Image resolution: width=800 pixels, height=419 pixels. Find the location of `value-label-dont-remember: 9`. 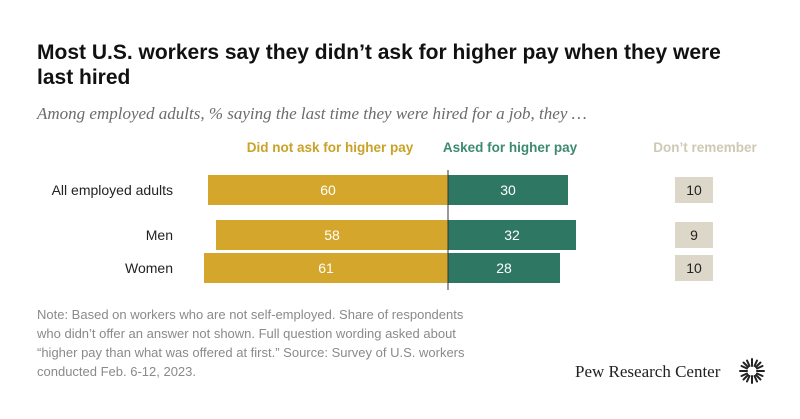

value-label-dont-remember: 9 is located at coordinates (694, 235).